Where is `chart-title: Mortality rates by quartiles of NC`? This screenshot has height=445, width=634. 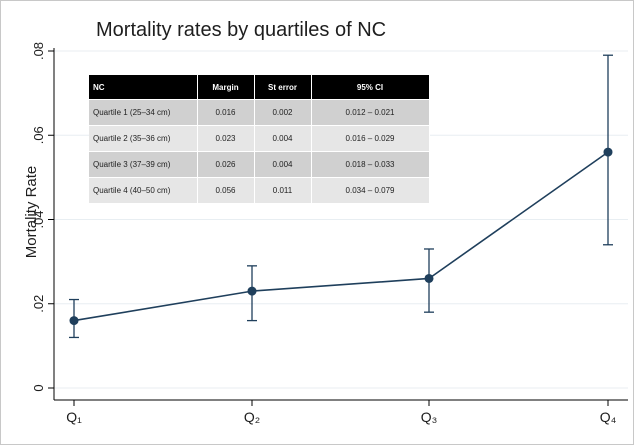 chart-title: Mortality rates by quartiles of NC is located at coordinates (241, 30).